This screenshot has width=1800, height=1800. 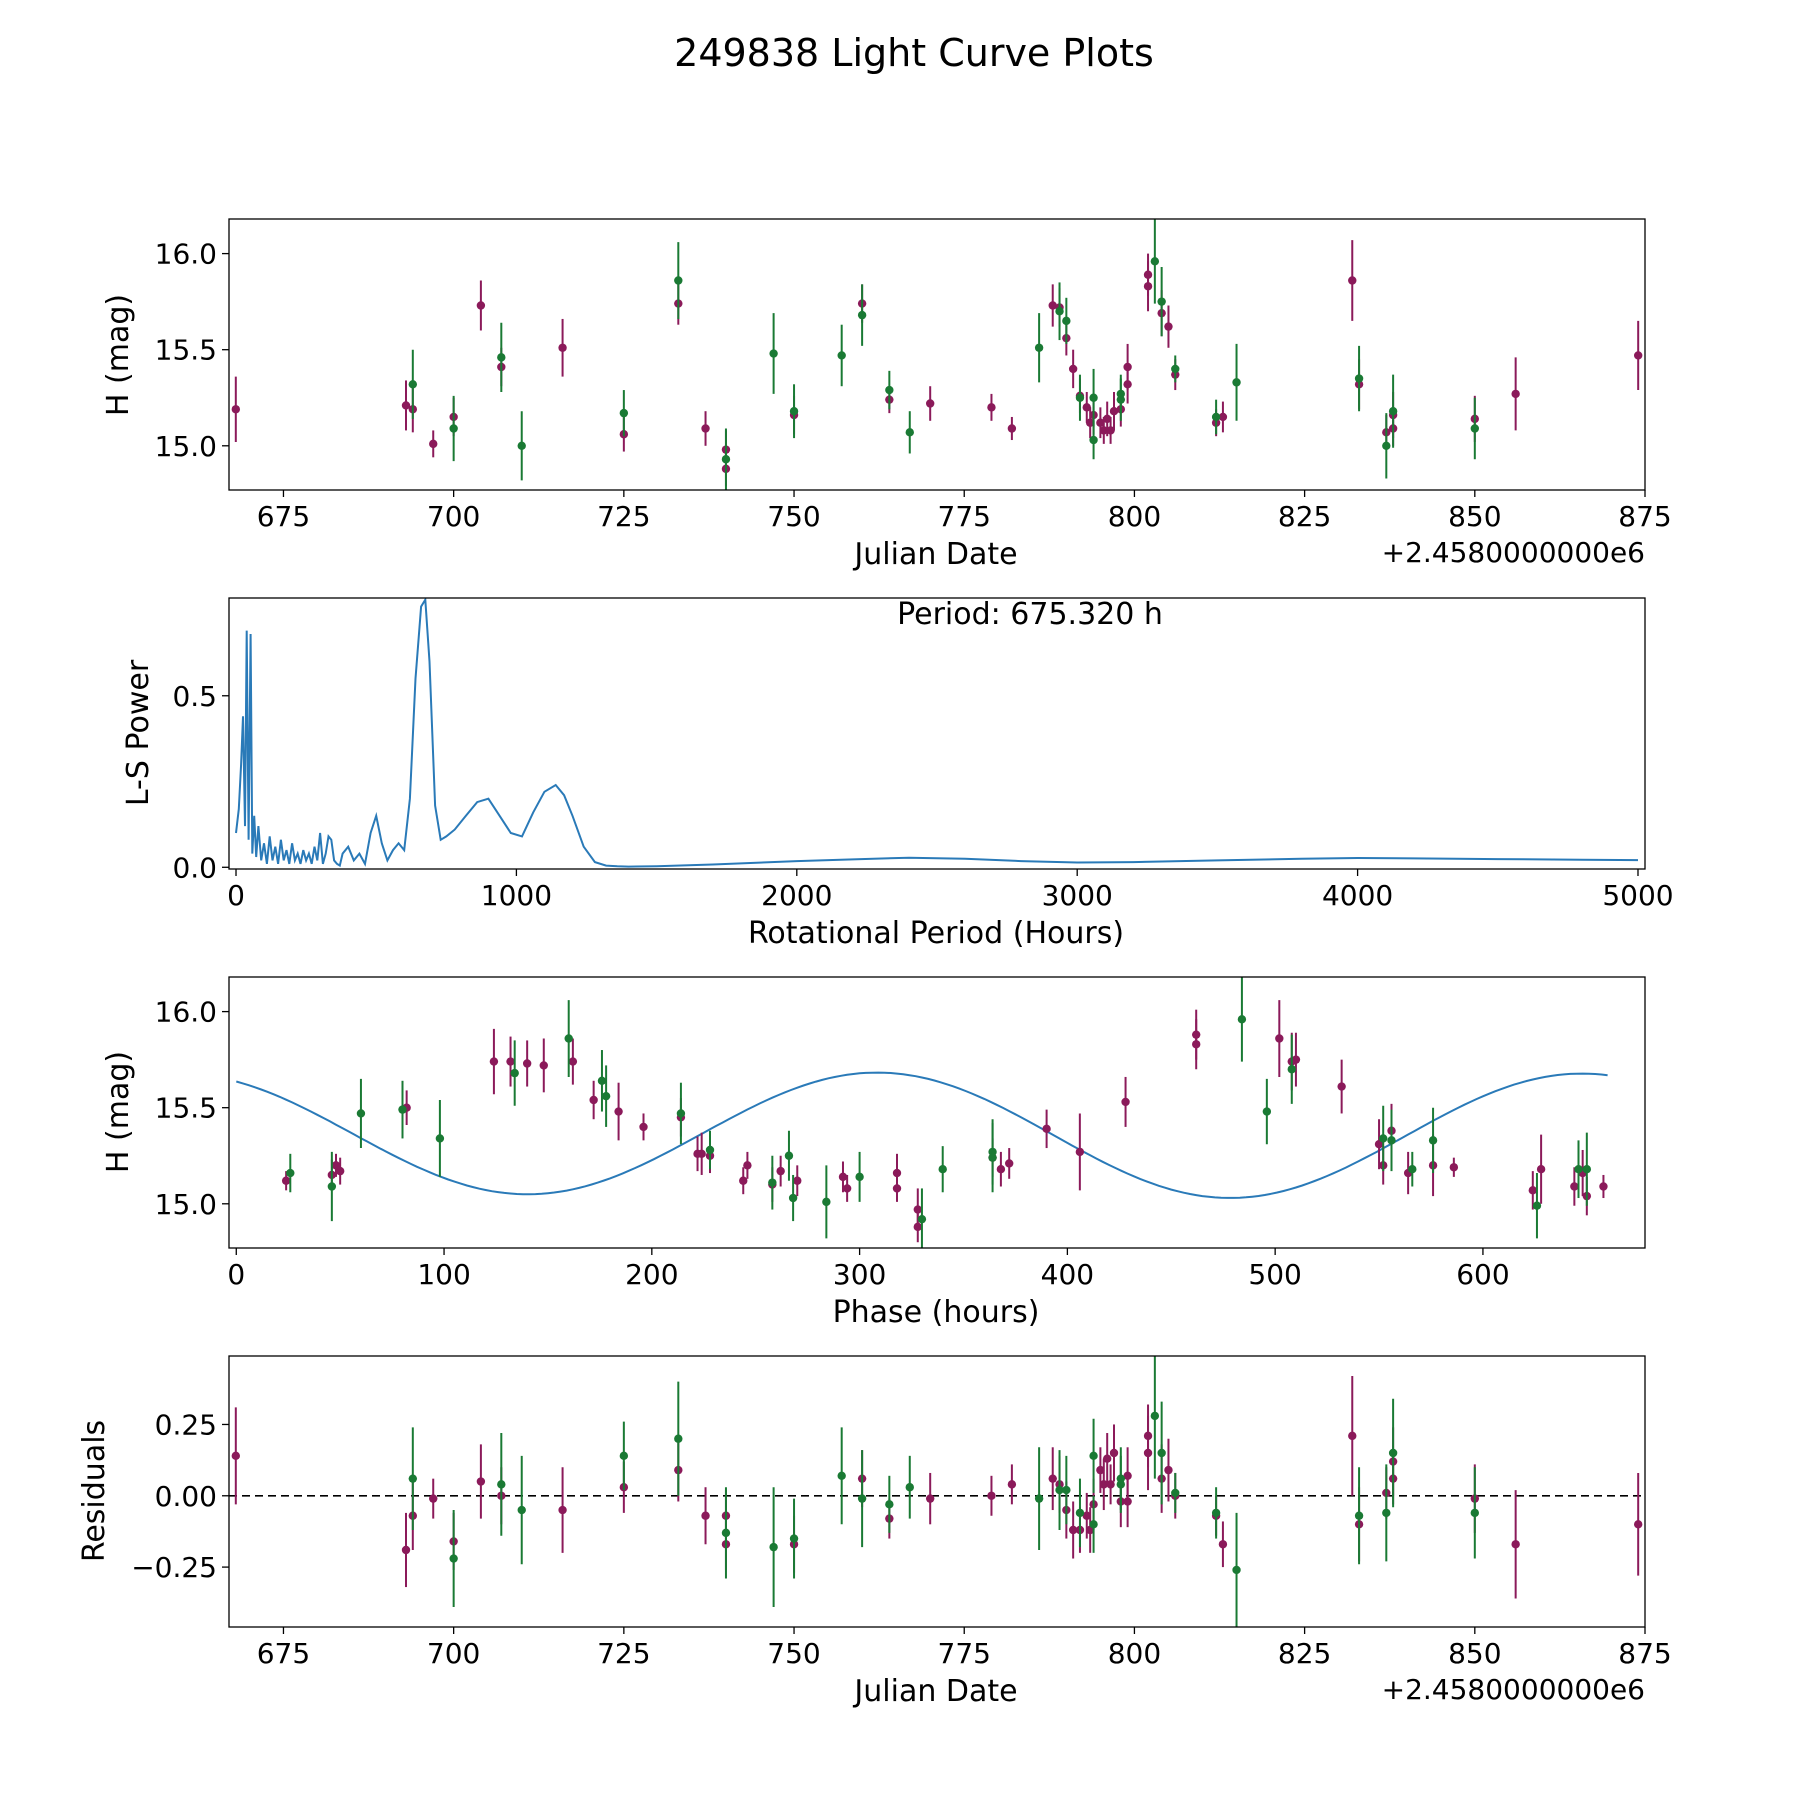 I want to click on phased-xtick-label: 500, so click(x=1274, y=1274).